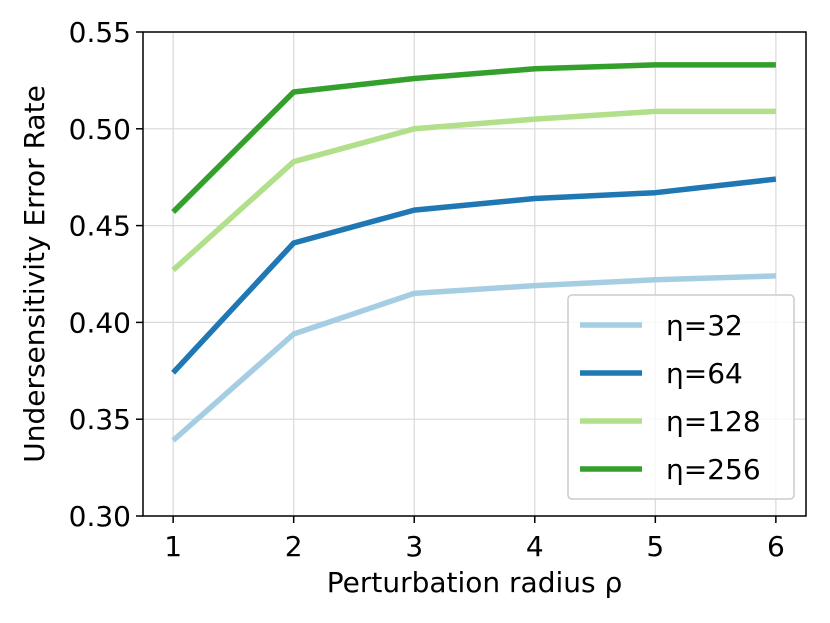 The height and width of the screenshot is (623, 830). Describe the element at coordinates (100, 322) in the screenshot. I see `y-tick-label: 0.40` at that location.